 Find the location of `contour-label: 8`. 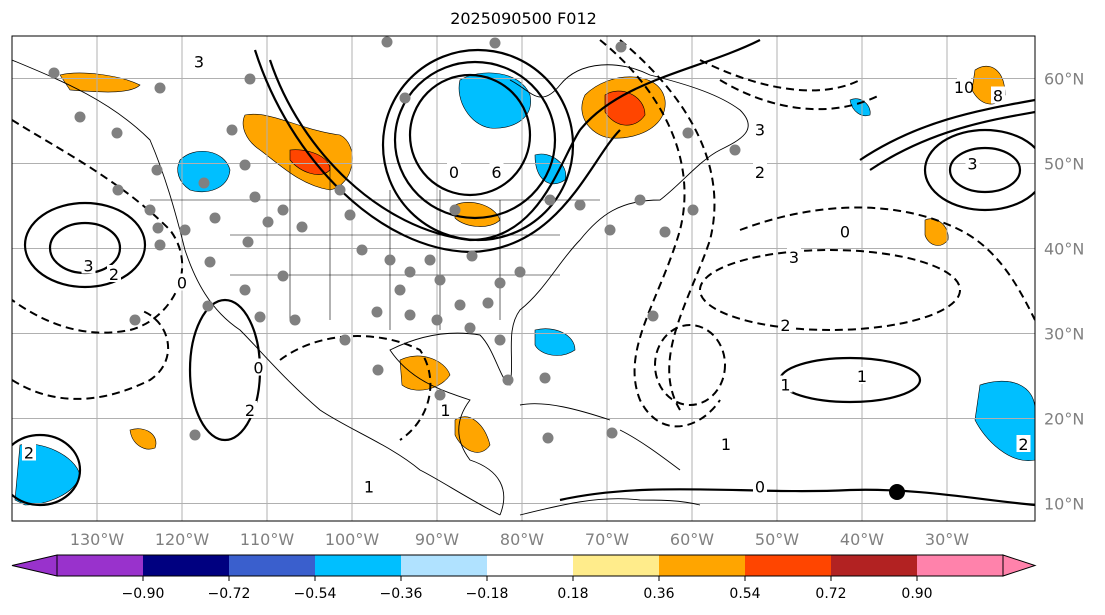

contour-label: 8 is located at coordinates (998, 96).